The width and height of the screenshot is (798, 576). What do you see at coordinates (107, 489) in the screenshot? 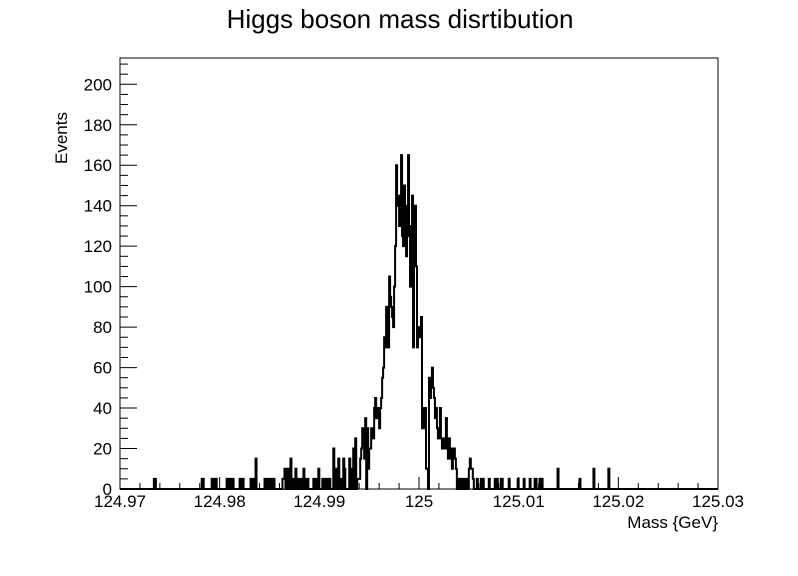
I see `y-tick-label: 0` at bounding box center [107, 489].